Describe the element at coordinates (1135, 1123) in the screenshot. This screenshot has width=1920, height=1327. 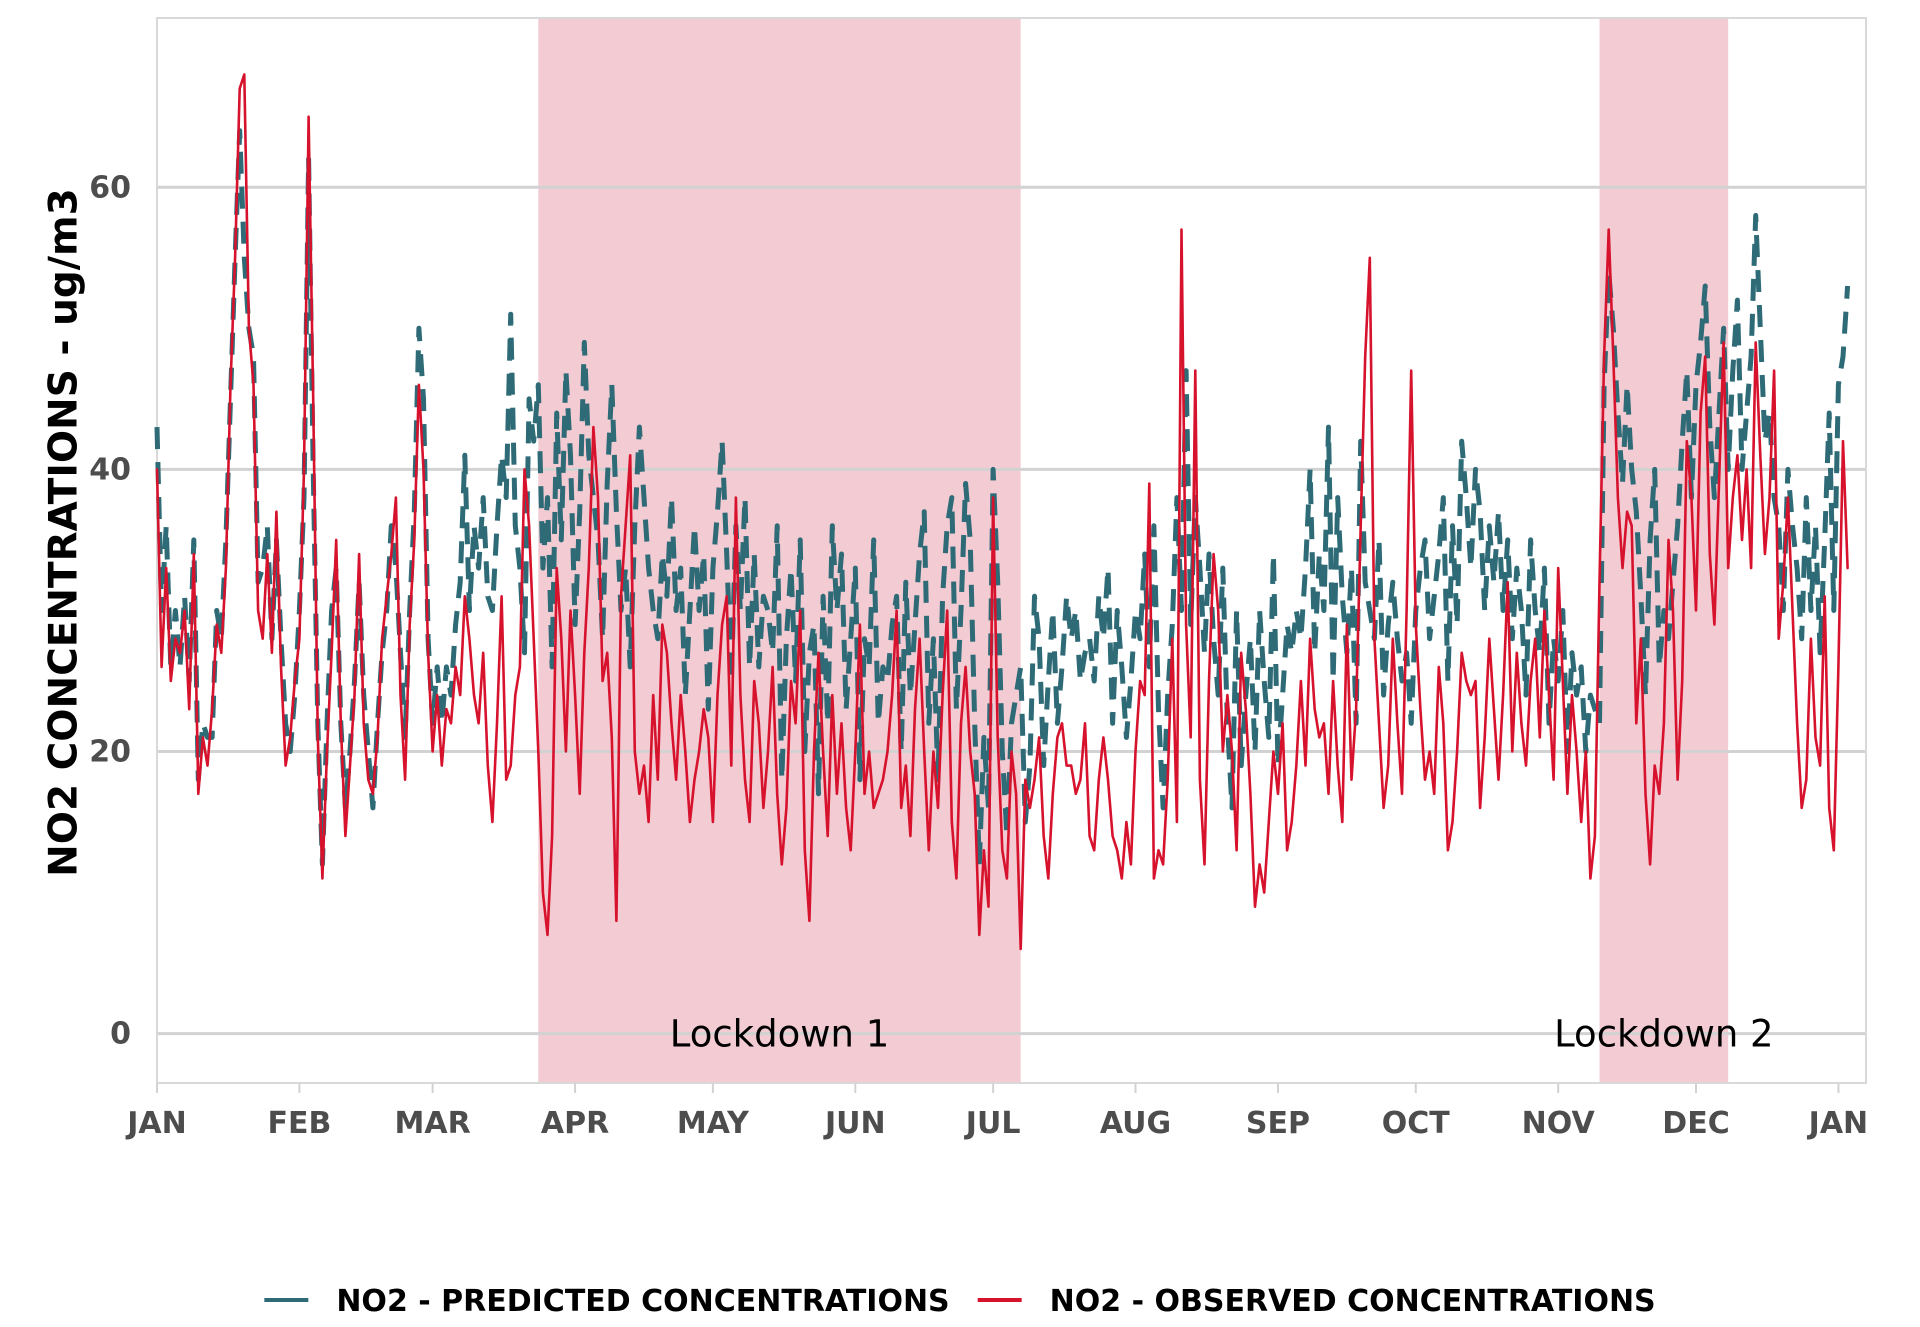
I see `x-tick-label: AUG` at that location.